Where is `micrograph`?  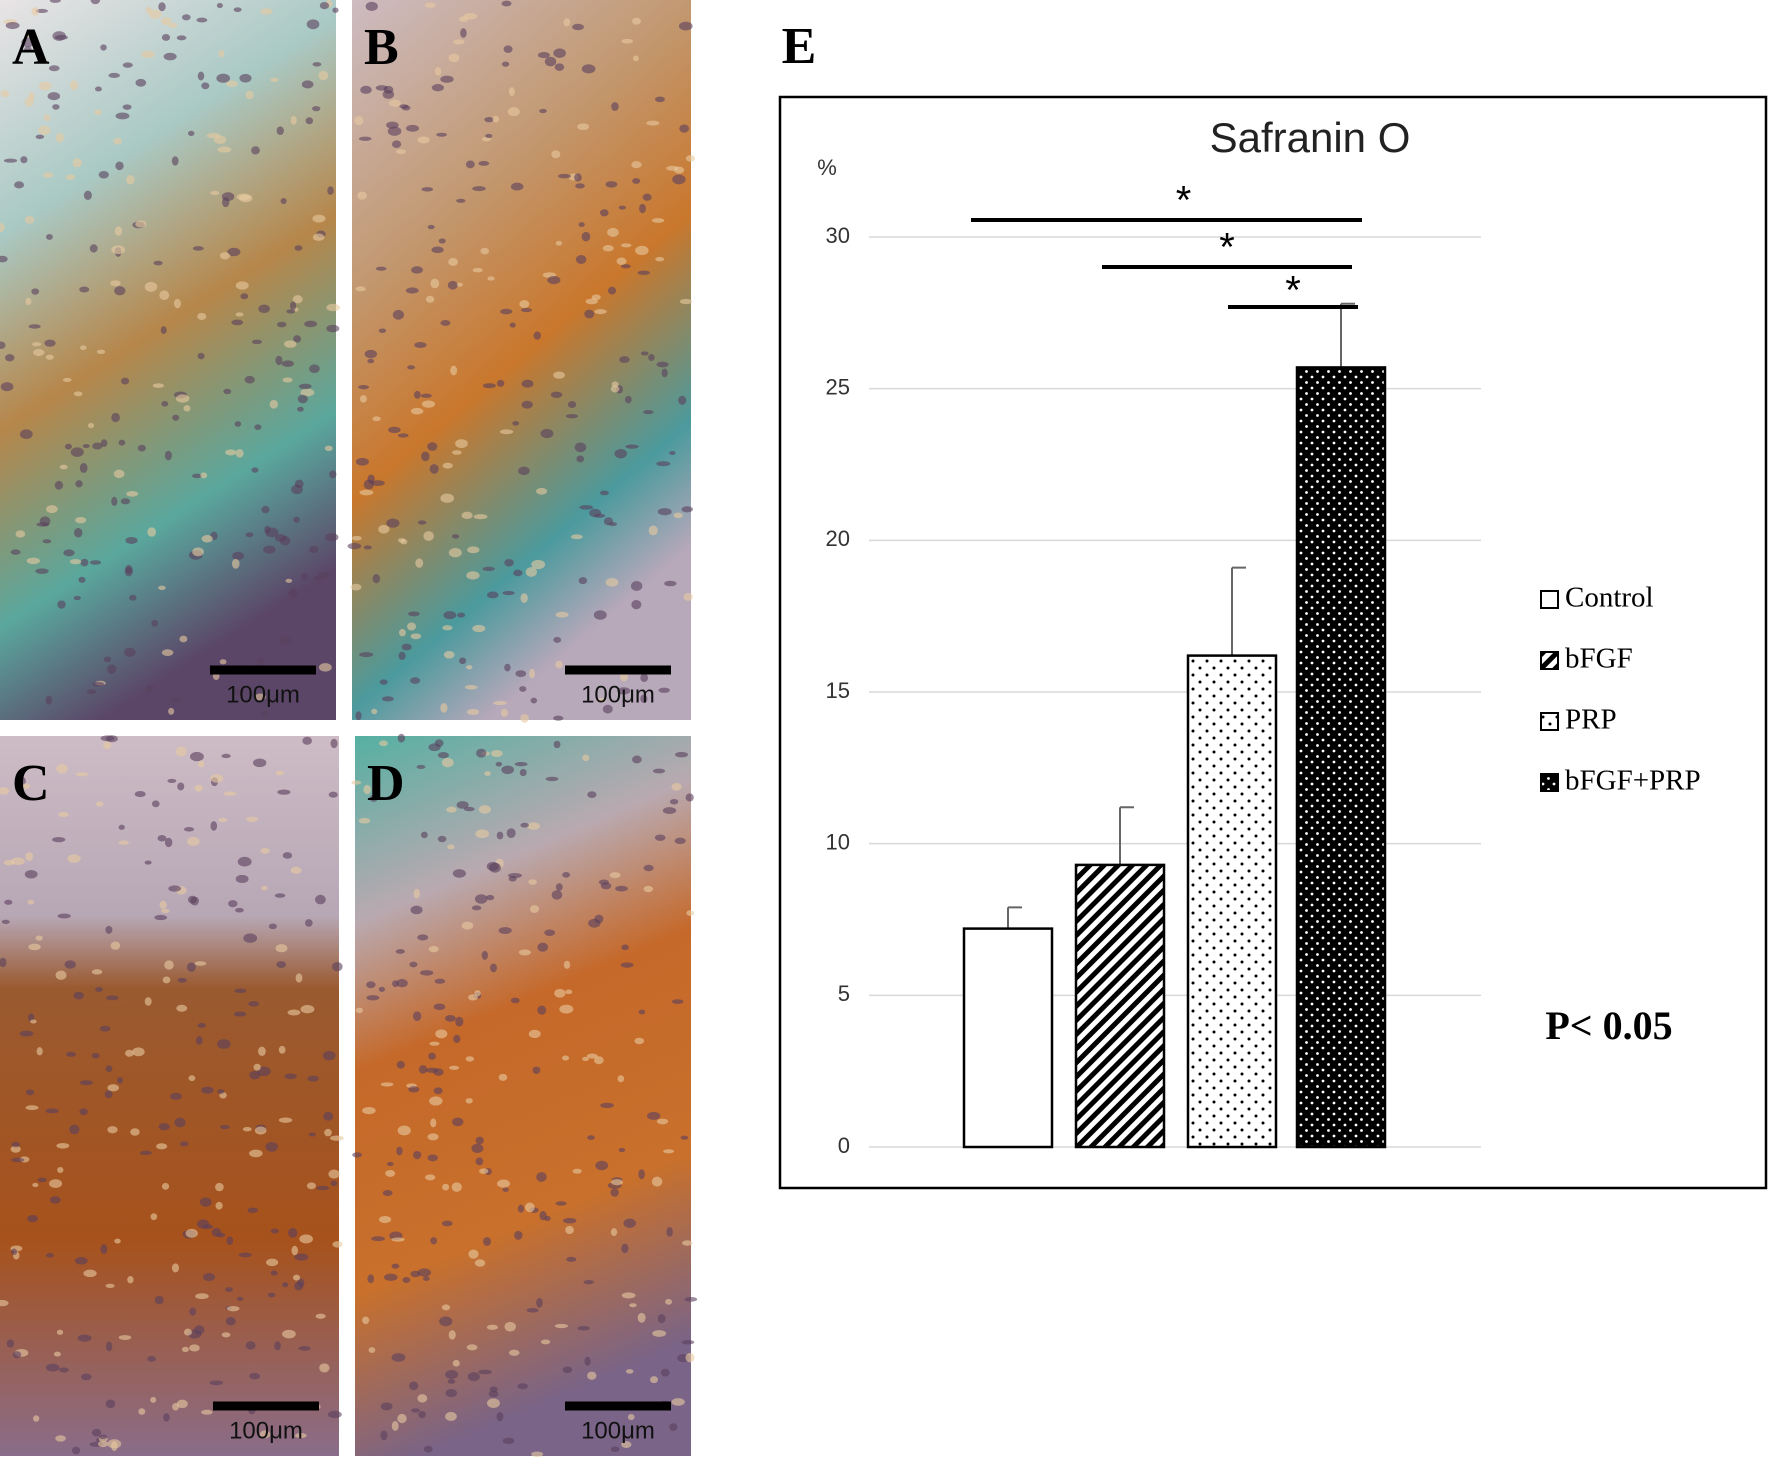
micrograph is located at coordinates (169, 1096).